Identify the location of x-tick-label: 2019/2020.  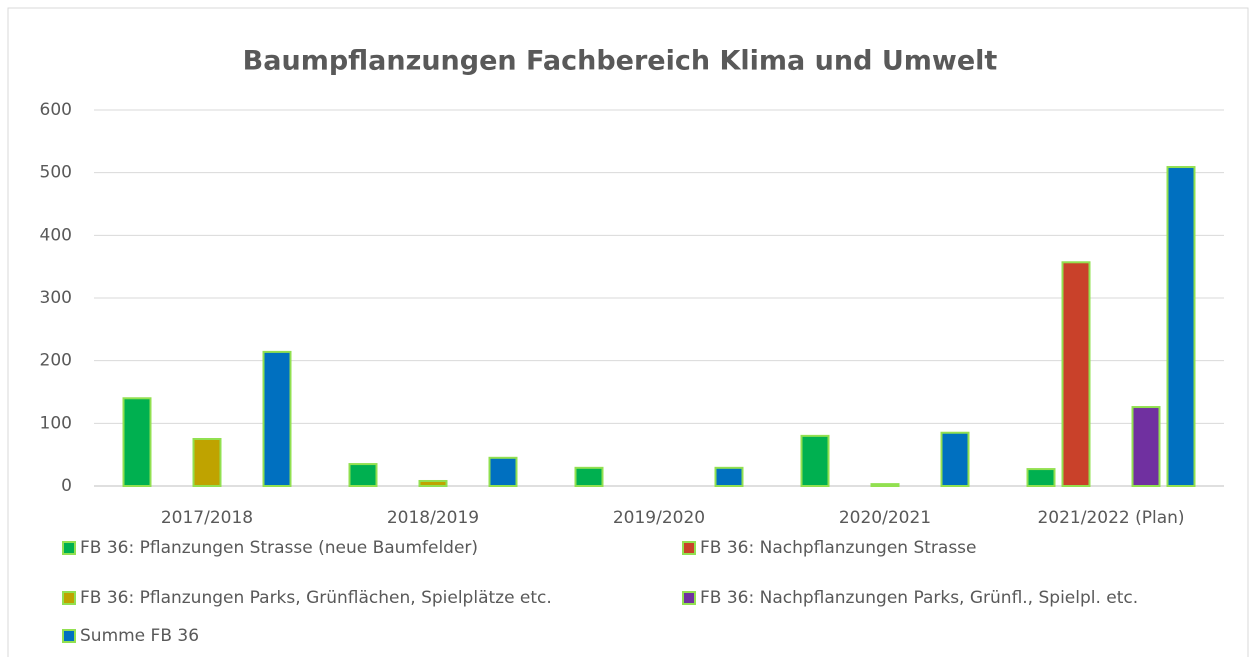
(659, 518).